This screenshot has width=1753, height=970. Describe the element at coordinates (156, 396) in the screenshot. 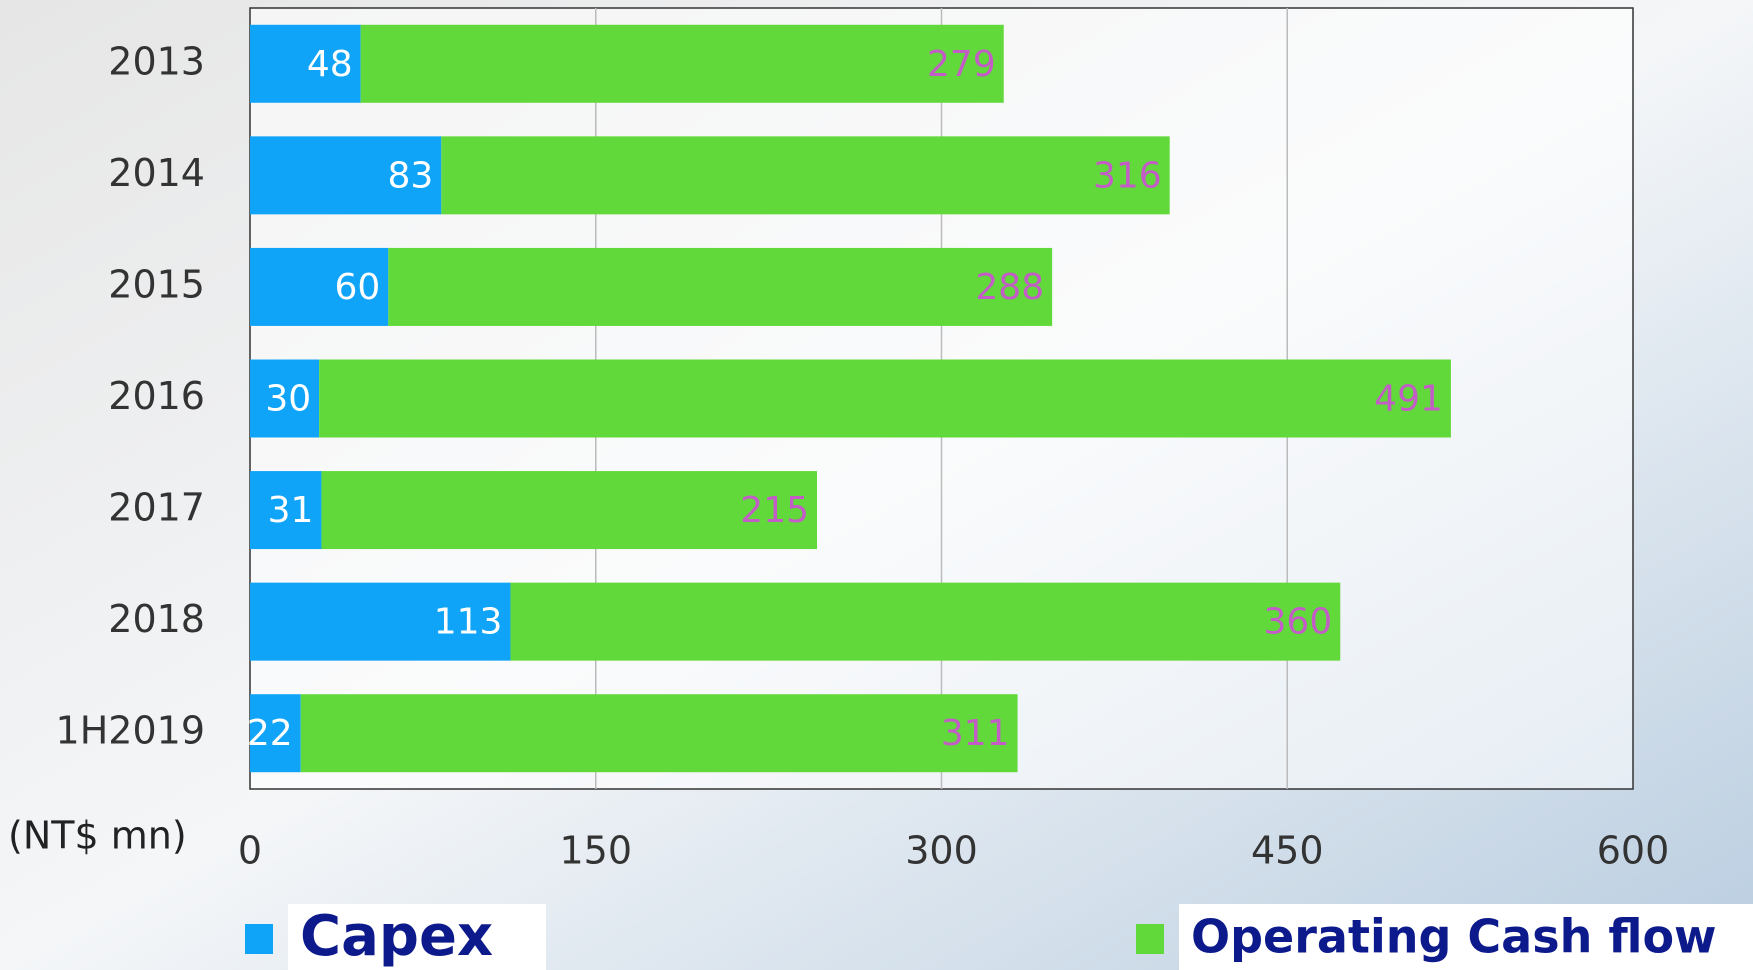

I see `y-tick-label: 2016` at that location.